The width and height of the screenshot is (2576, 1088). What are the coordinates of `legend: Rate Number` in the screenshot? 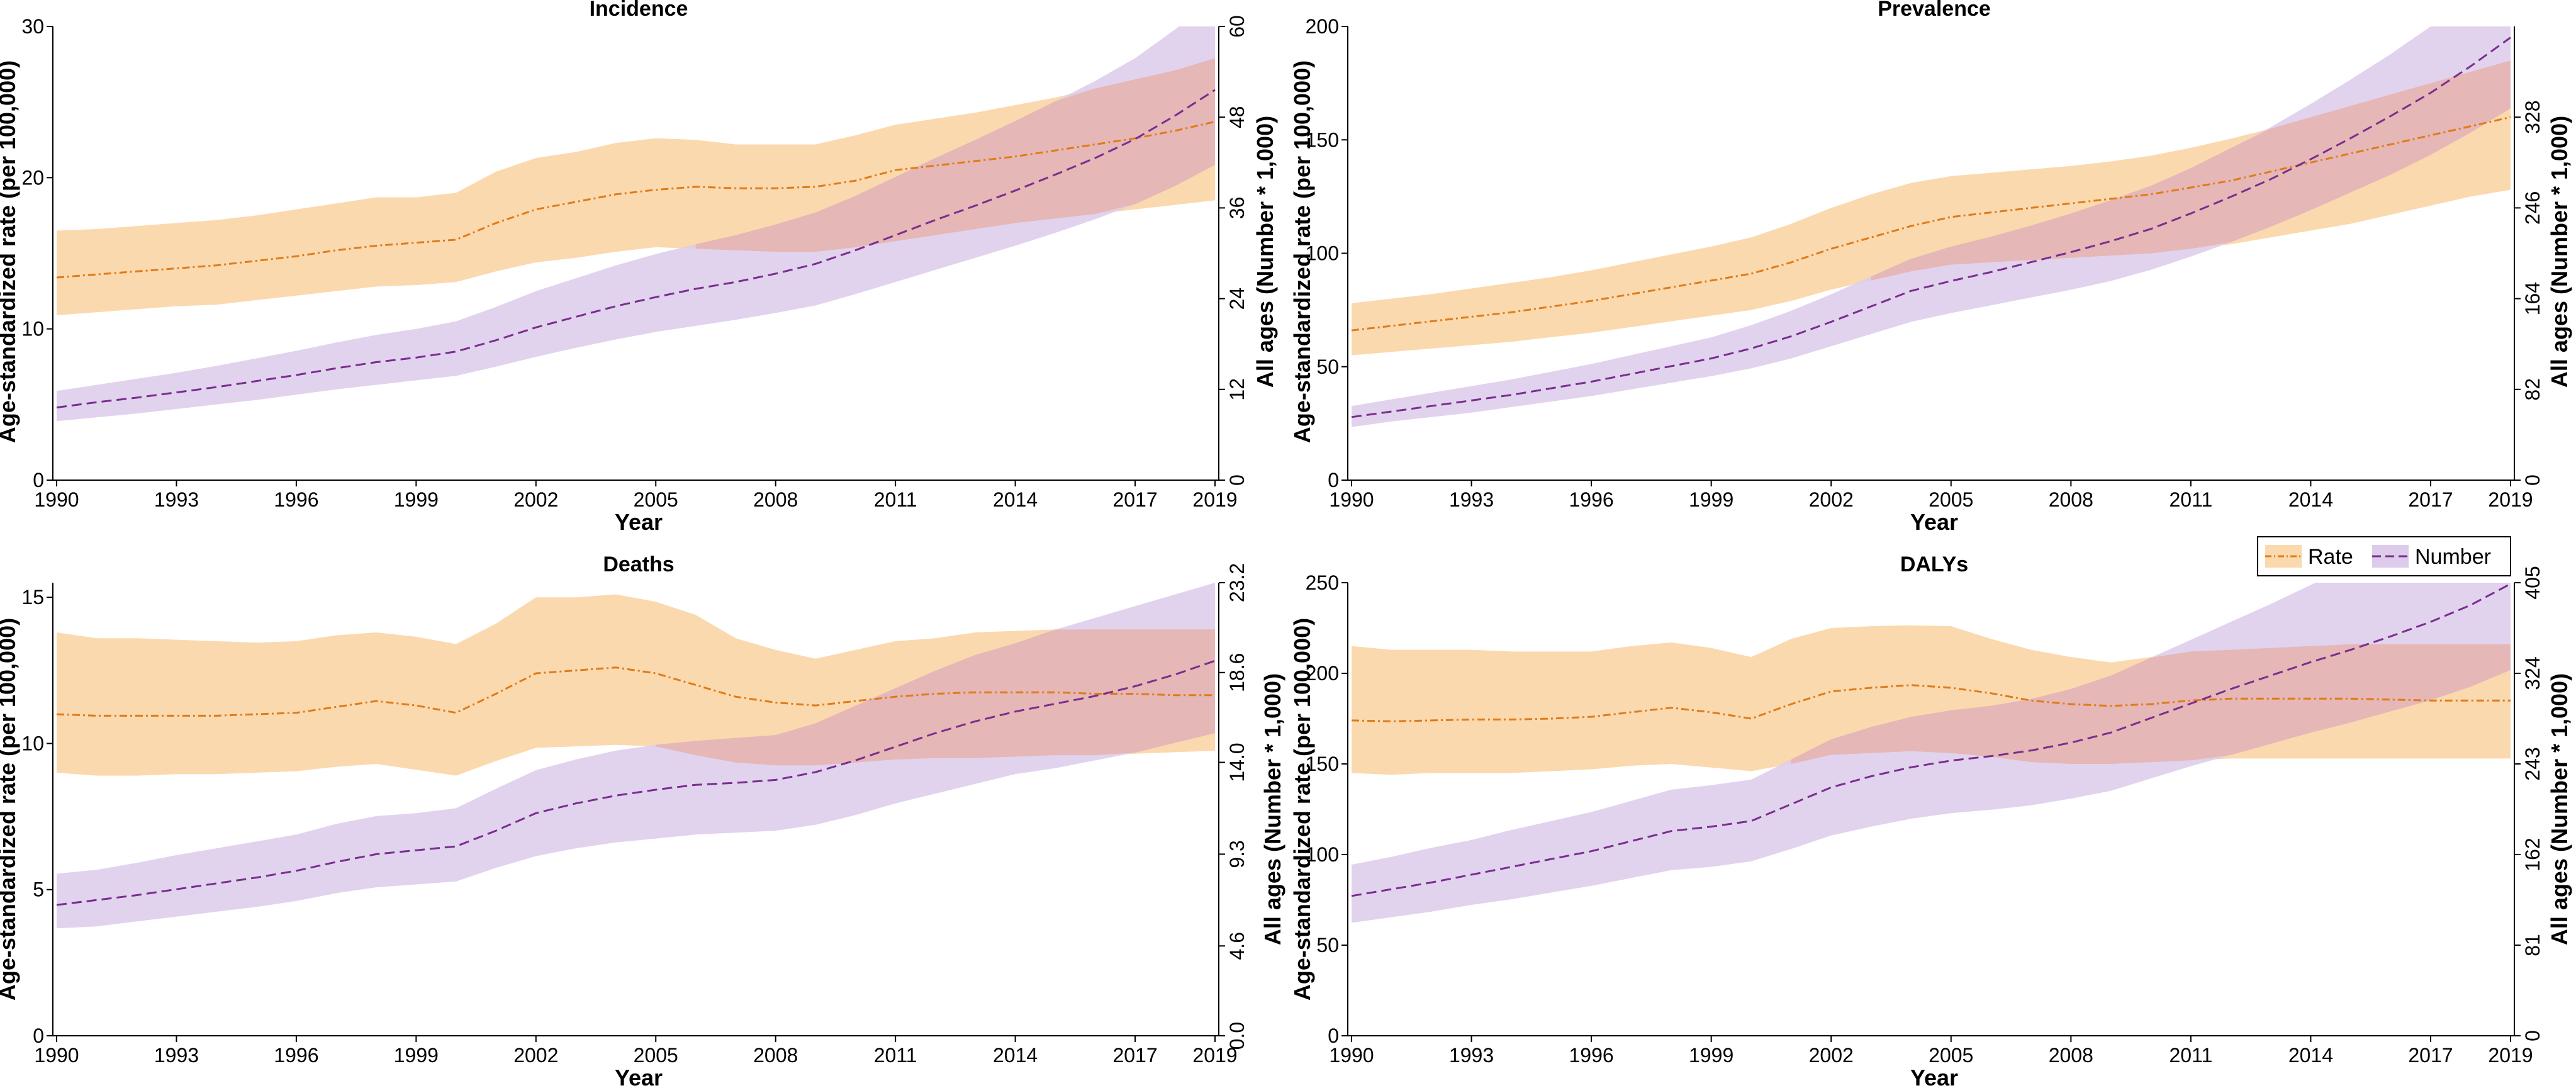 It's located at (2384, 556).